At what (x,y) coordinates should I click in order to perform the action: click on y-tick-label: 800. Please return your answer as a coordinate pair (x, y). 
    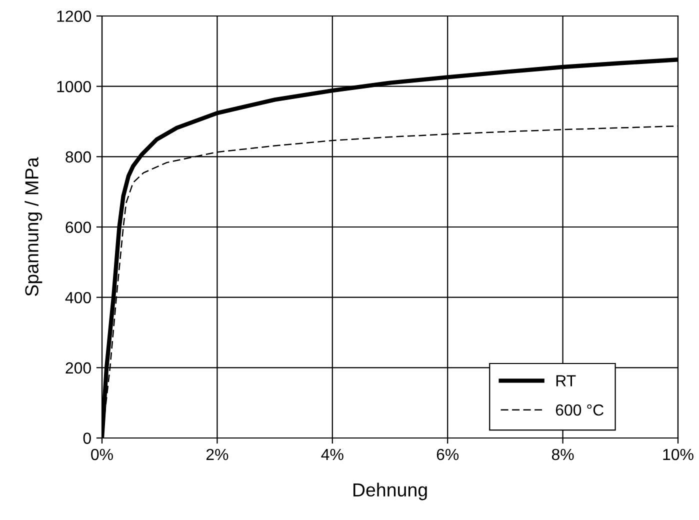
    Looking at the image, I should click on (78, 157).